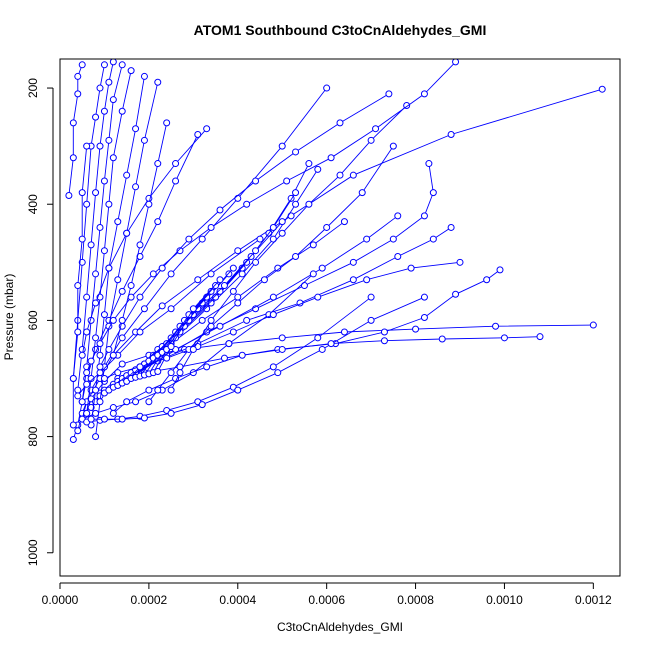 This screenshot has height=650, width=650. Describe the element at coordinates (415, 600) in the screenshot. I see `x-tick-label: 0.0008` at that location.